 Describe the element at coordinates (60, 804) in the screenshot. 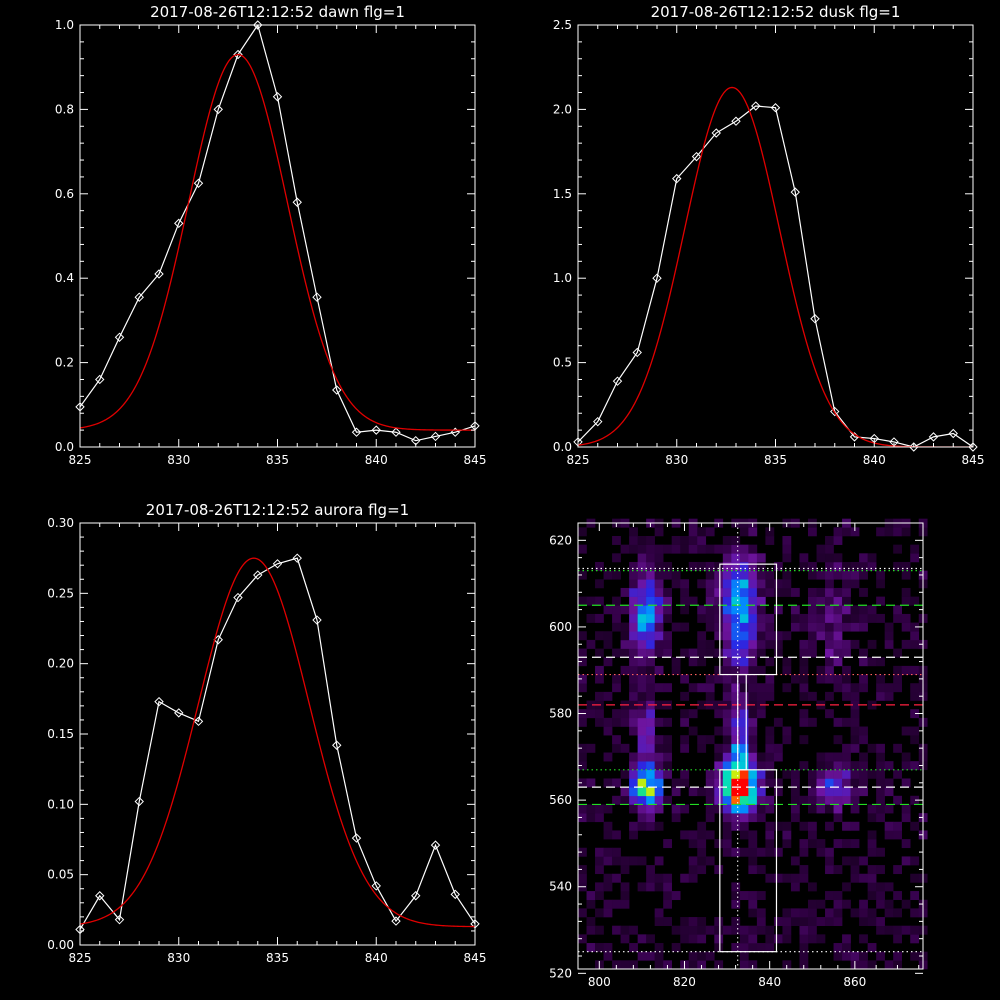

I see `y-tick-label: 0.10` at that location.